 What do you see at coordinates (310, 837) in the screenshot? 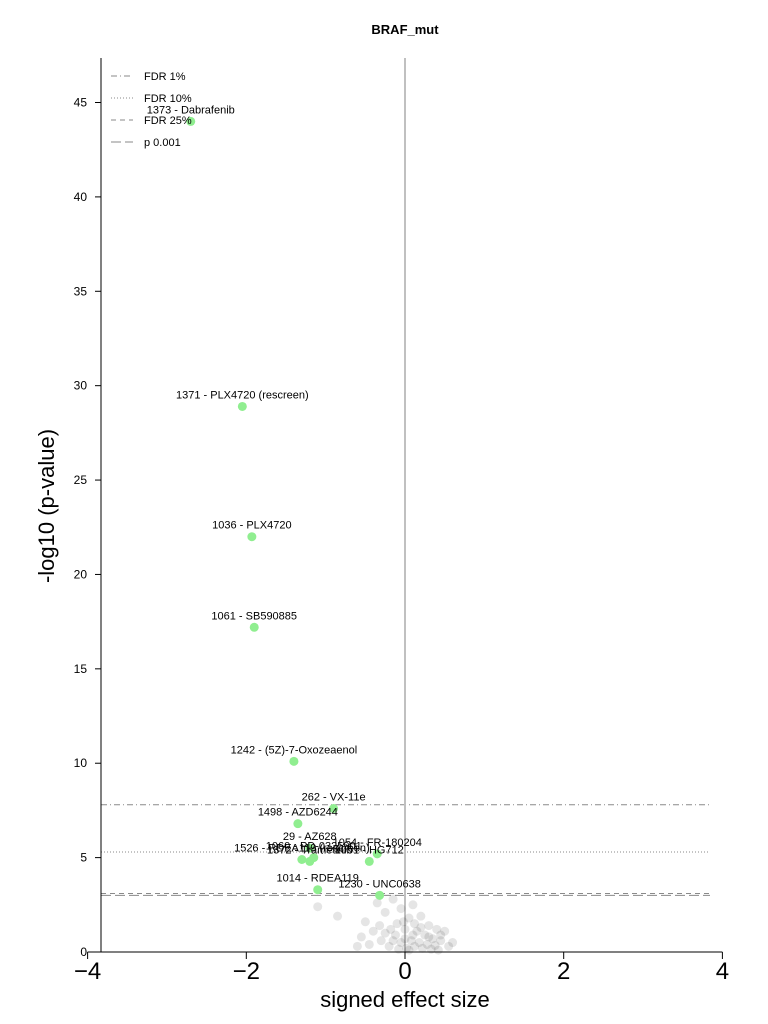
I see `point-label: 29 - AZ628` at bounding box center [310, 837].